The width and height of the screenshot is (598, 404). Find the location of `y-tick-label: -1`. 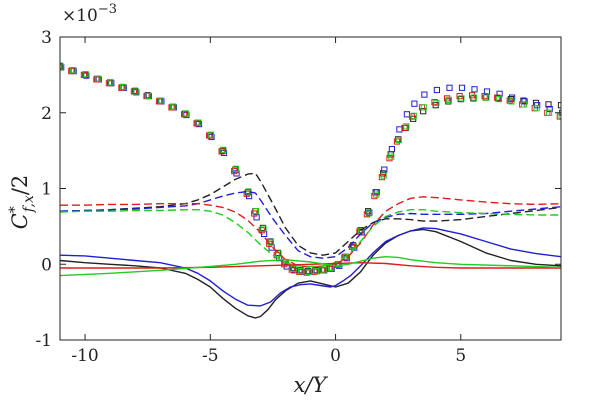

y-tick-label: -1 is located at coordinates (43, 341).